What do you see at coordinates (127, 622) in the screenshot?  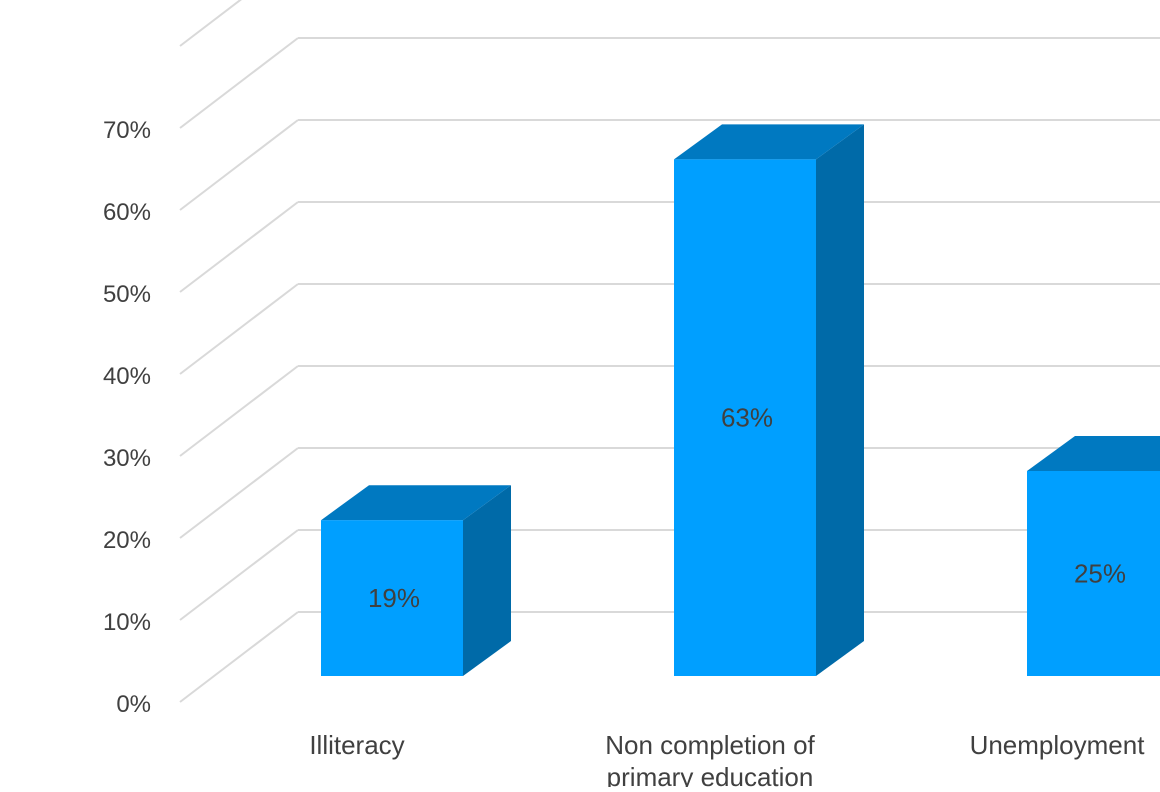 I see `y-tick-label: 10%` at bounding box center [127, 622].